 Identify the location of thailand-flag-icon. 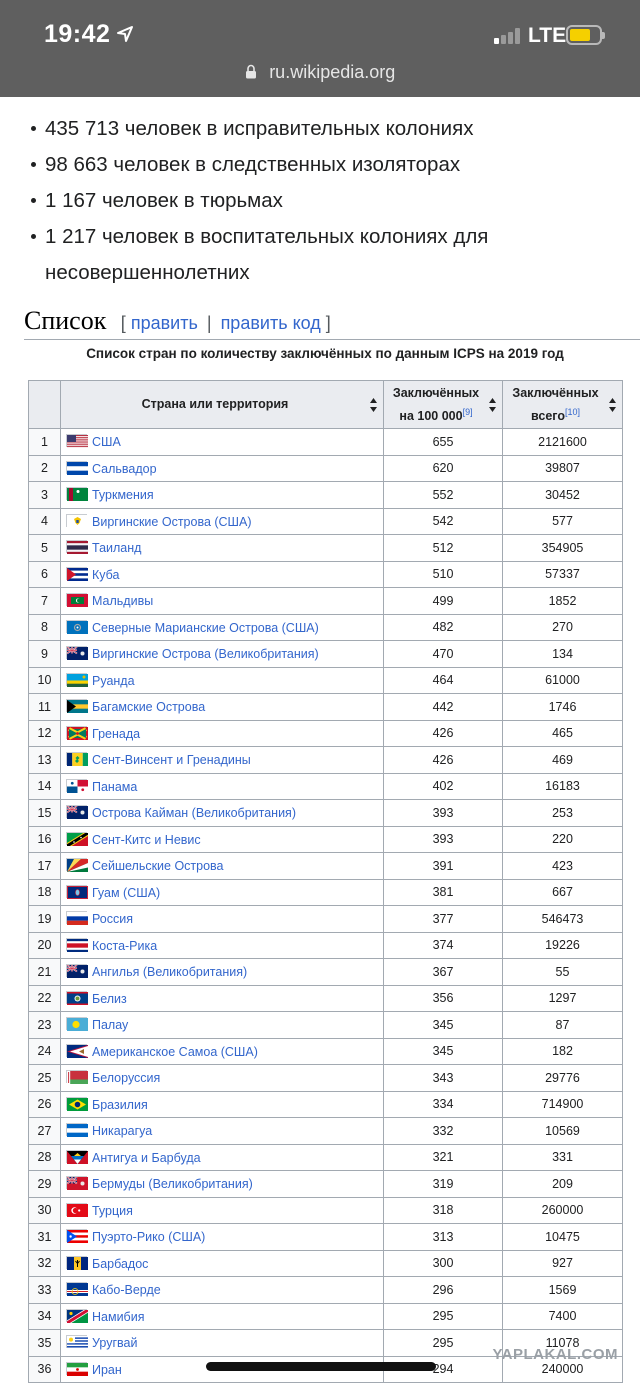
(77, 547).